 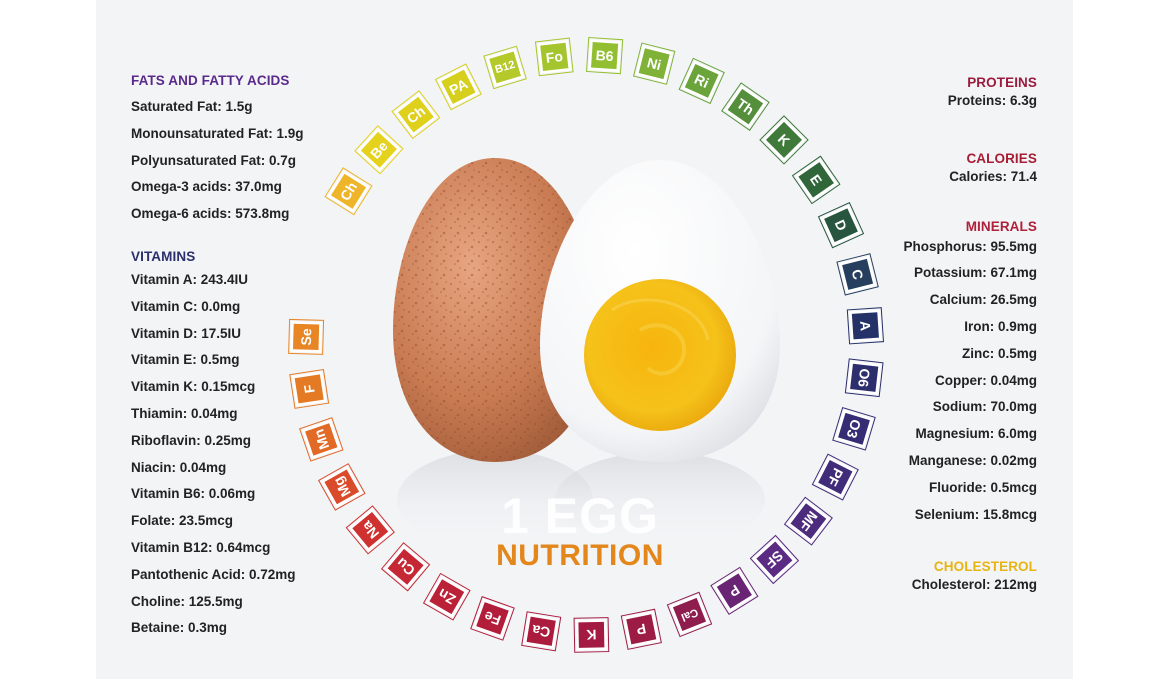 I want to click on nutrient-tile-label: P, so click(x=641, y=630).